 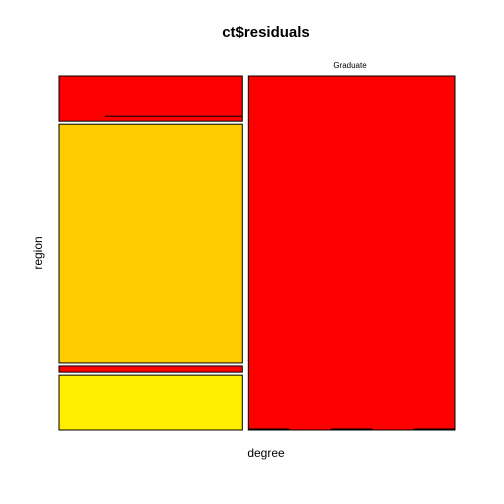 I want to click on y-axis-label: region, so click(x=38, y=252).